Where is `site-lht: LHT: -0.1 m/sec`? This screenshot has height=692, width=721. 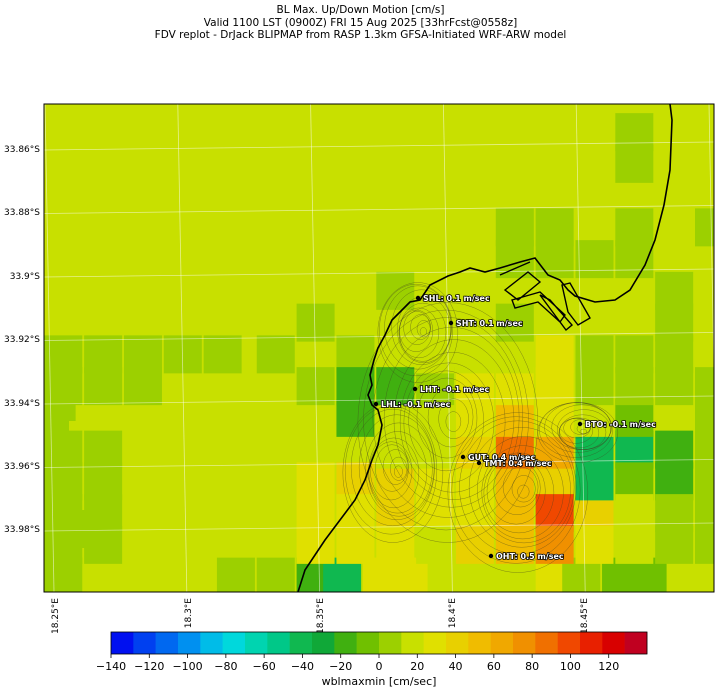
site-lht: LHT: -0.1 m/sec is located at coordinates (451, 389).